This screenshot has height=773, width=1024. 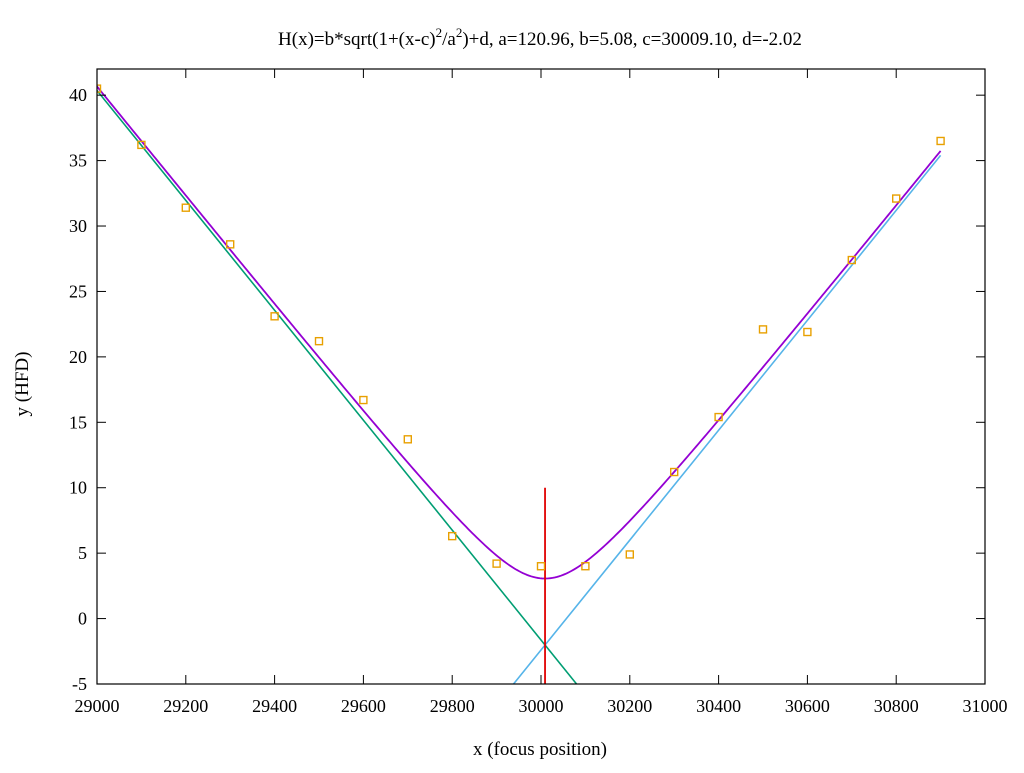 What do you see at coordinates (78, 161) in the screenshot?
I see `y-tick-label: 35` at bounding box center [78, 161].